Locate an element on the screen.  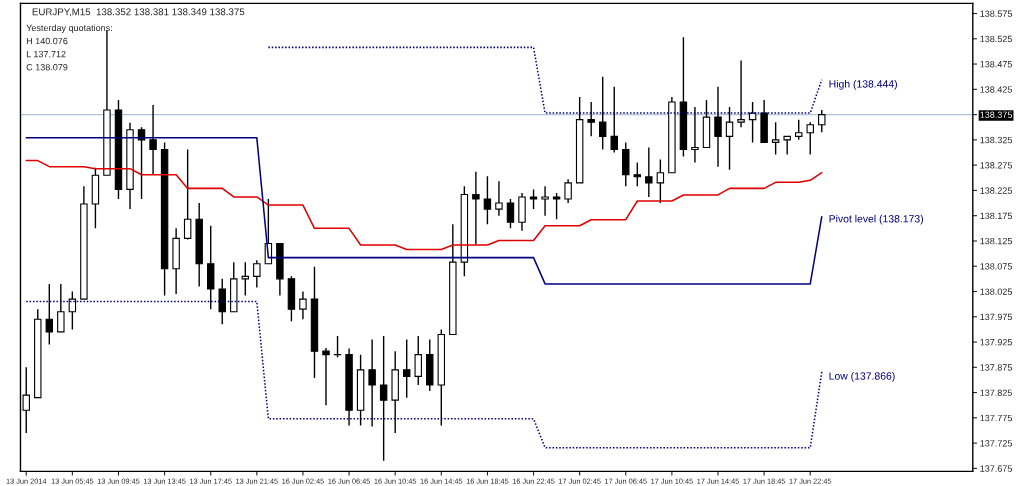
y-tick-label: 137.825 is located at coordinates (996, 392).